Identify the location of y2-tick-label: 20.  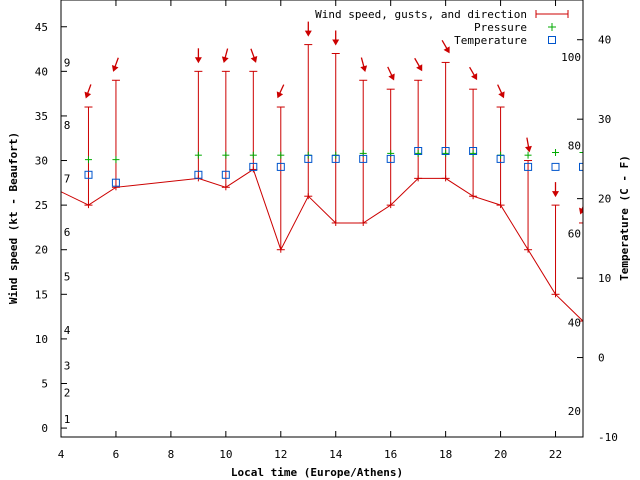
(604, 199).